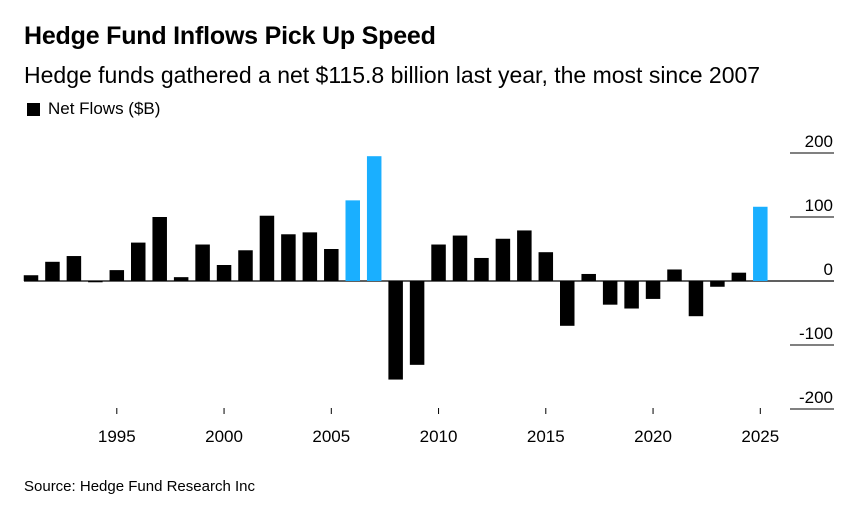 The height and width of the screenshot is (516, 852). What do you see at coordinates (610, 293) in the screenshot?
I see `bar-2018` at bounding box center [610, 293].